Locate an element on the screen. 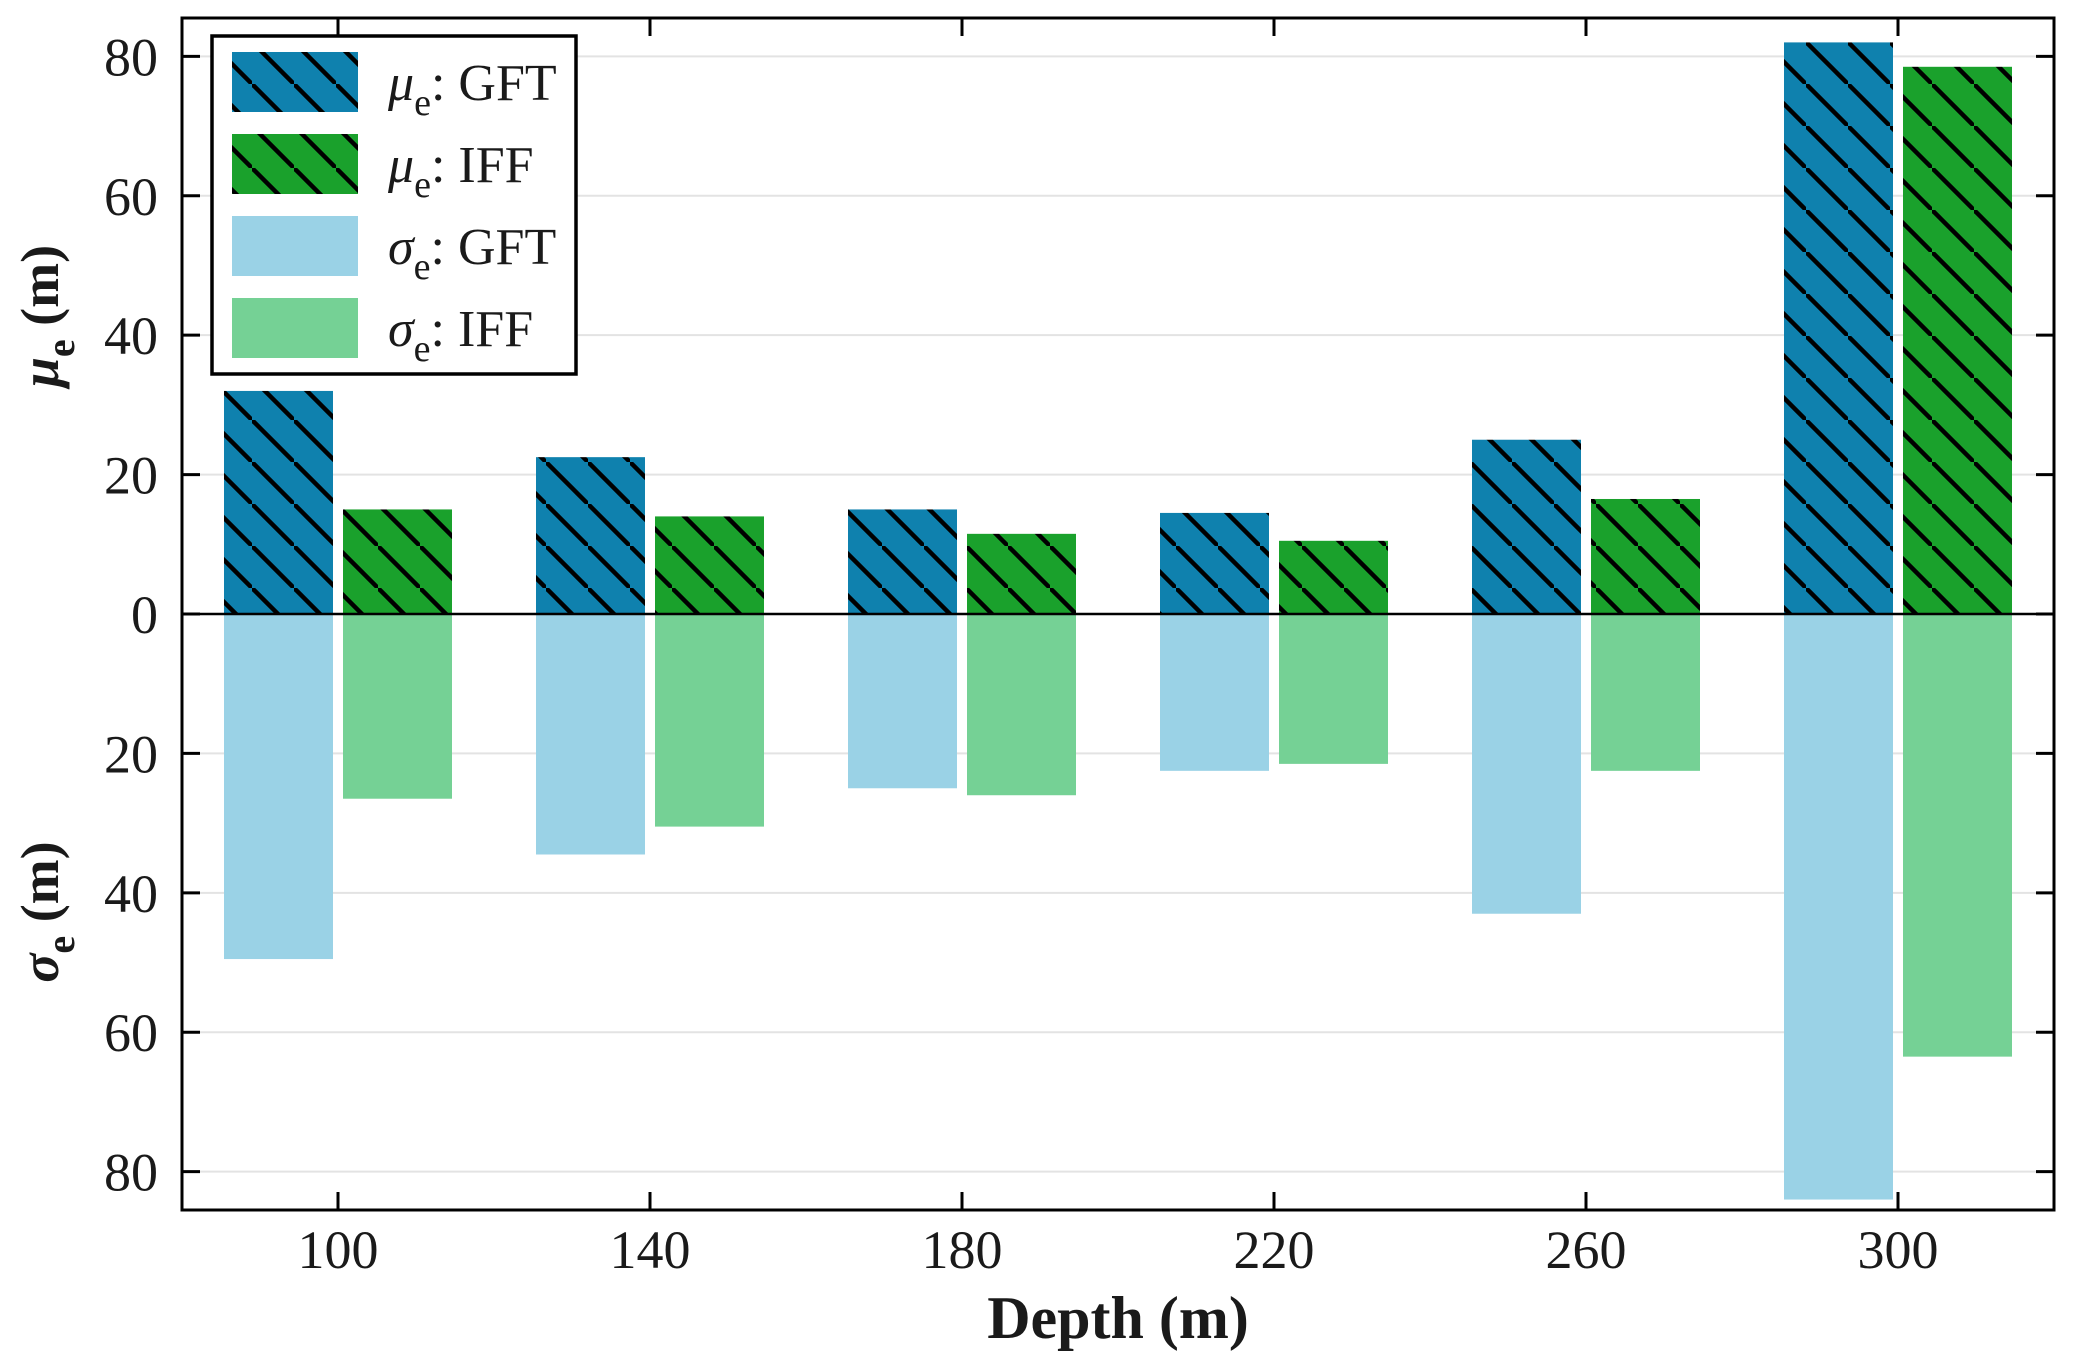  y-axis-label-top: μe (m) is located at coordinates (46, 317).